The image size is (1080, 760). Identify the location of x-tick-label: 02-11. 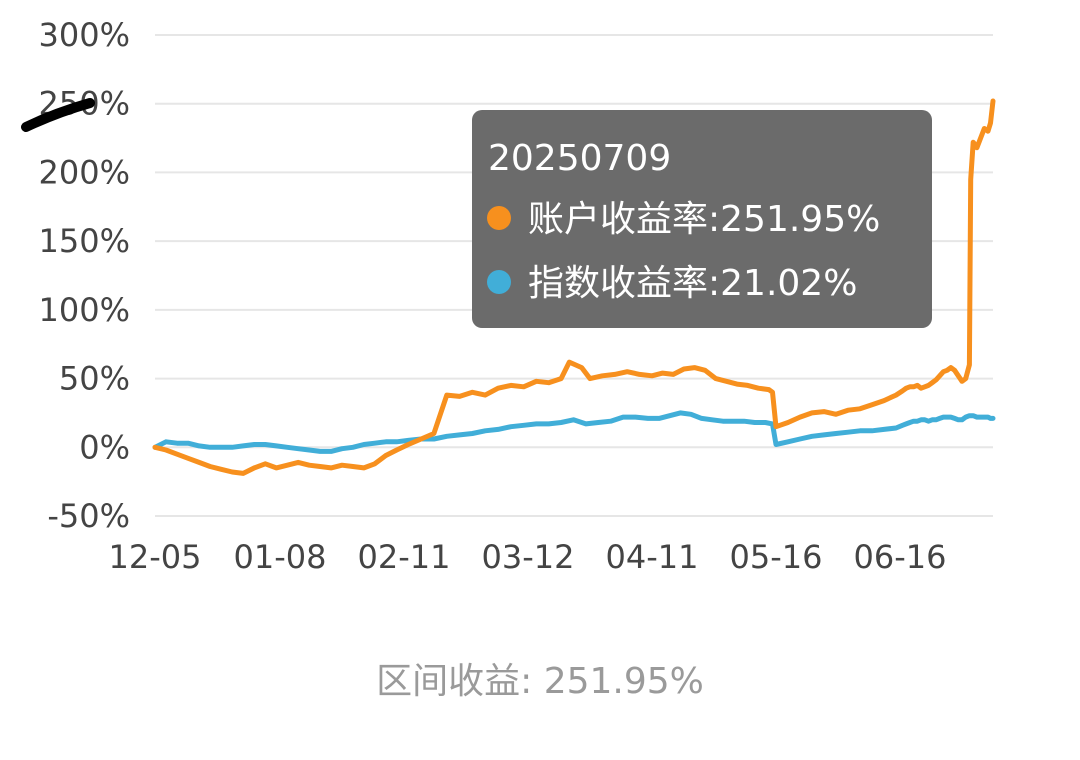
(404, 557).